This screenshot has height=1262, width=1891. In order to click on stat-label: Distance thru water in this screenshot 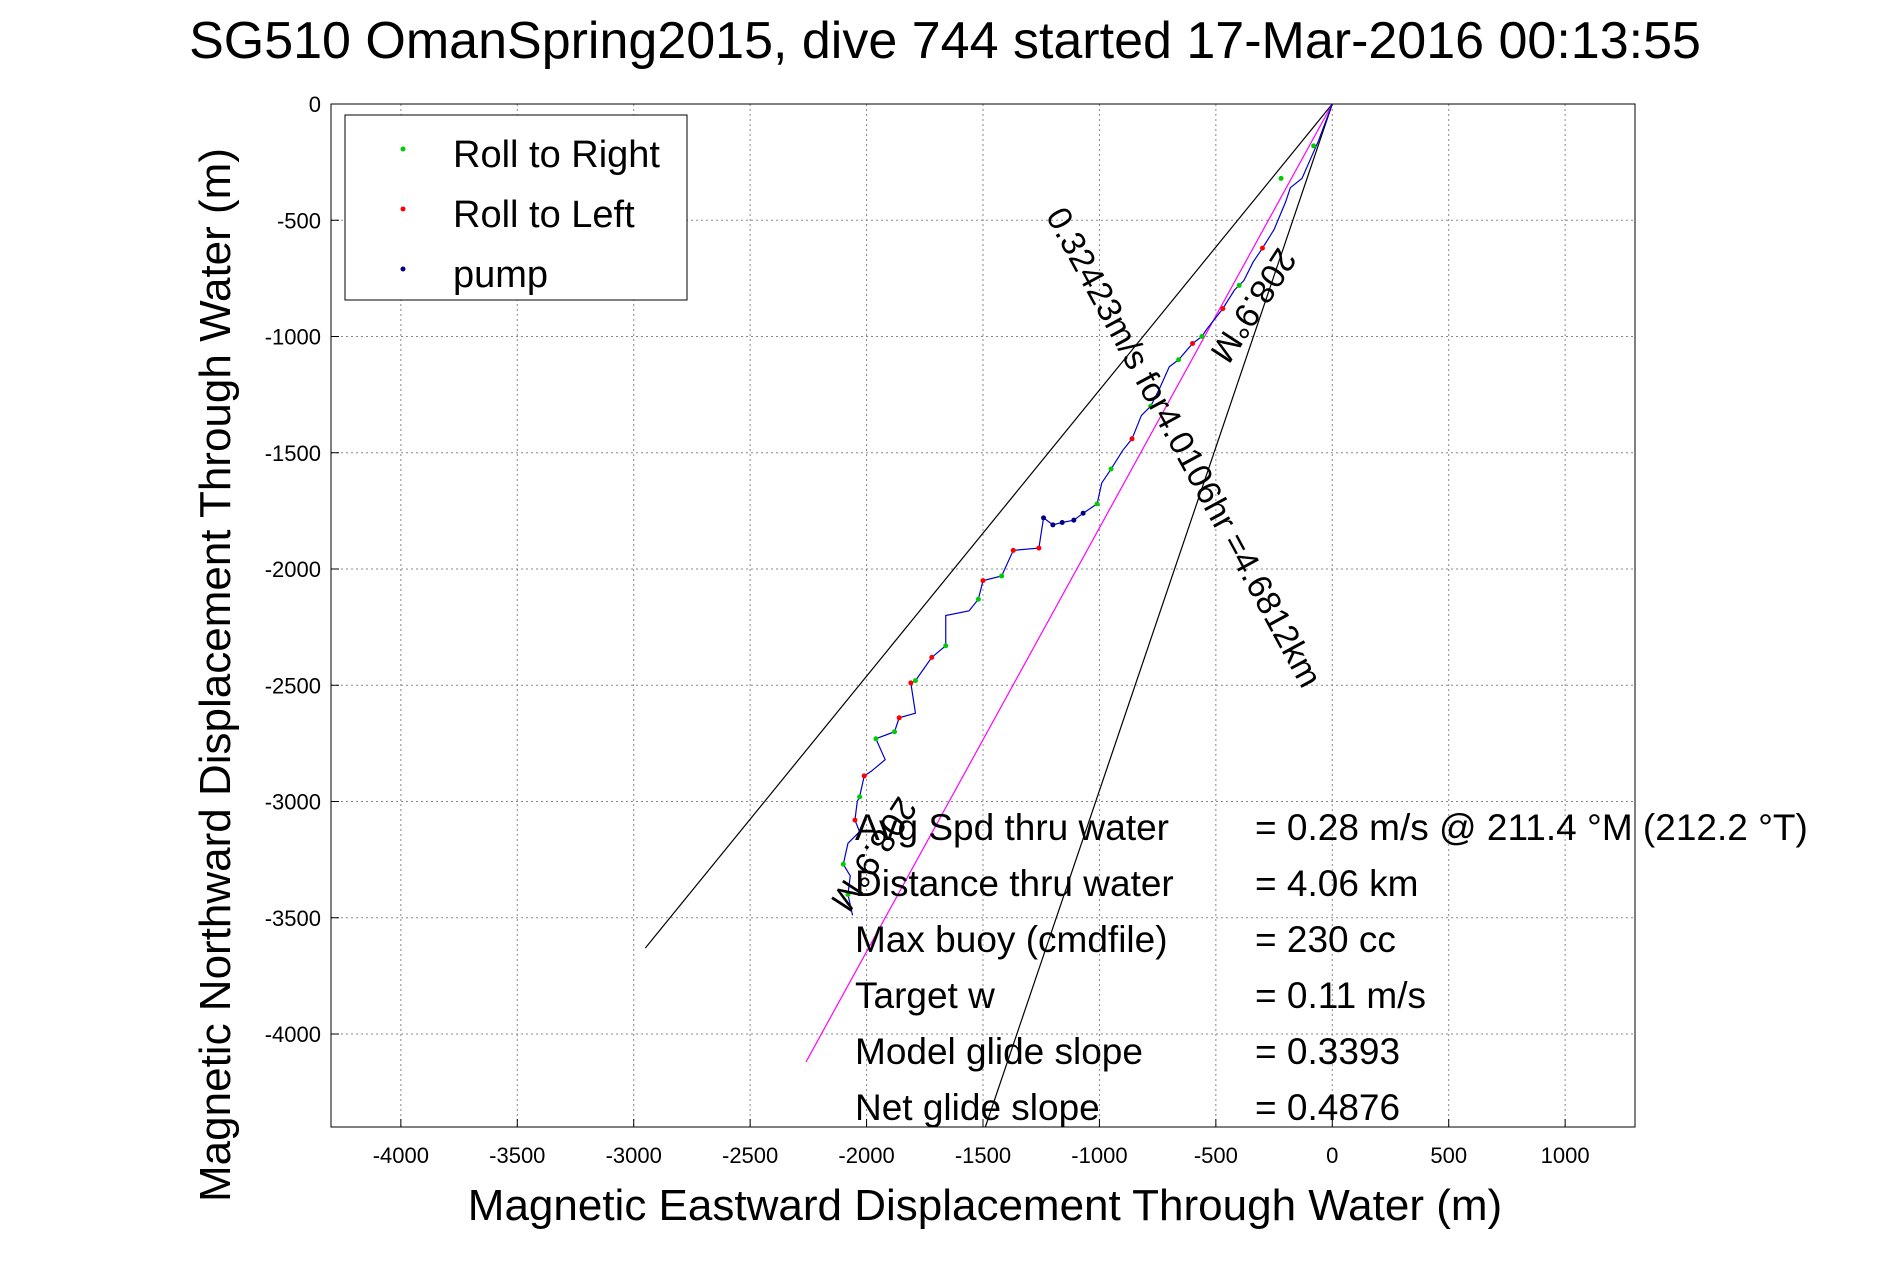, I will do `click(1014, 883)`.